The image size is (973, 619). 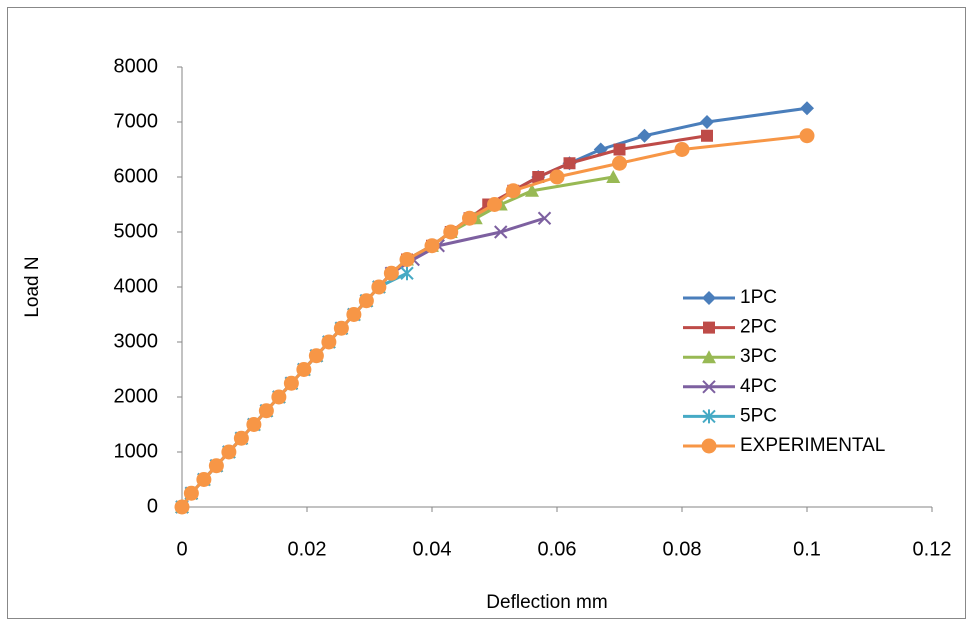 What do you see at coordinates (546, 602) in the screenshot?
I see `x-axis-title: Deflection mm` at bounding box center [546, 602].